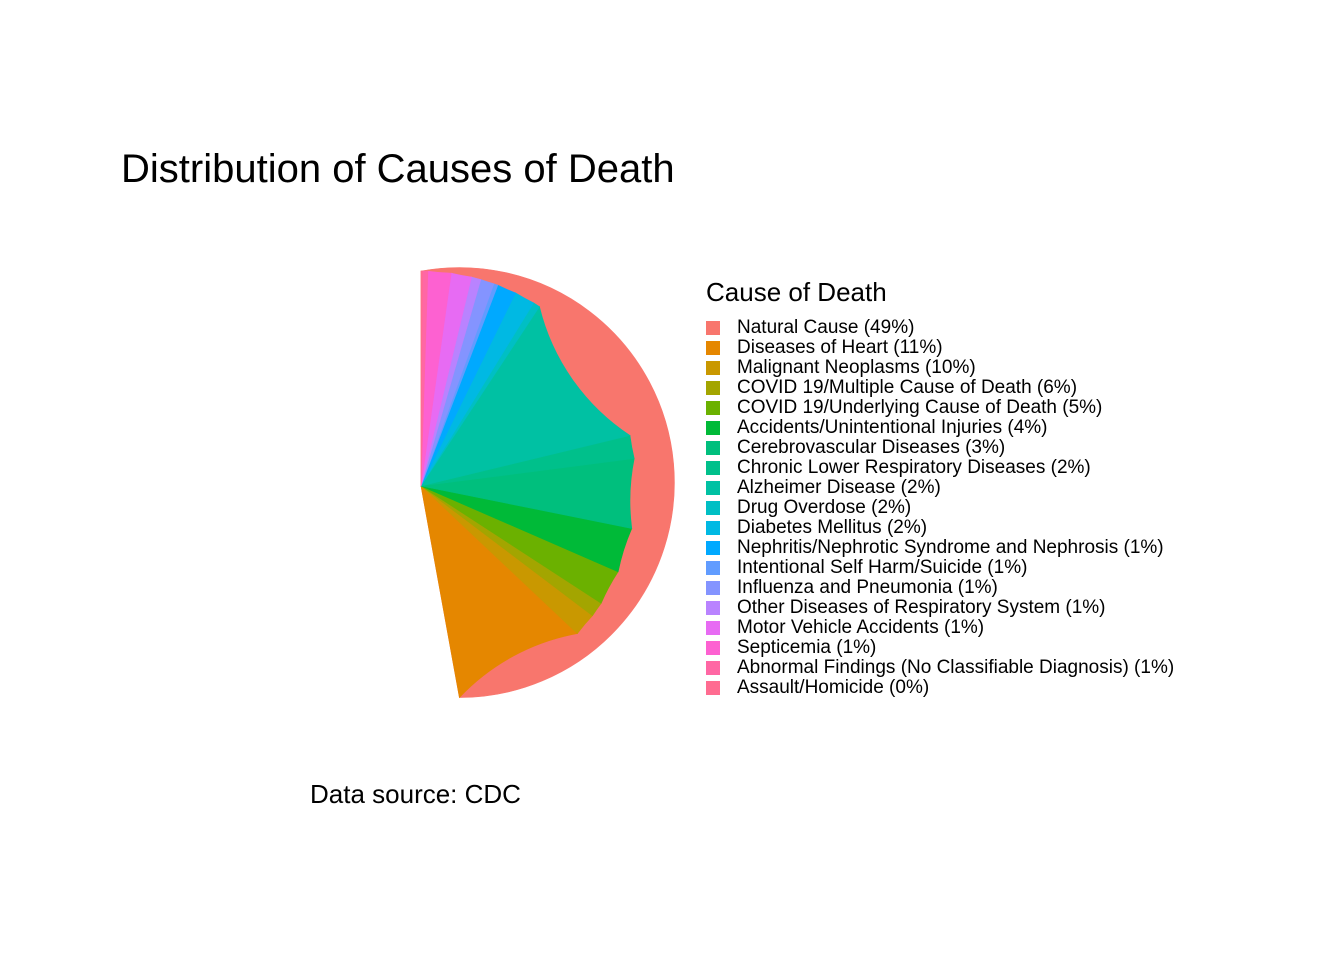  Describe the element at coordinates (861, 627) in the screenshot. I see `legend-label: Motor Vehicle Accidents (1%)` at that location.